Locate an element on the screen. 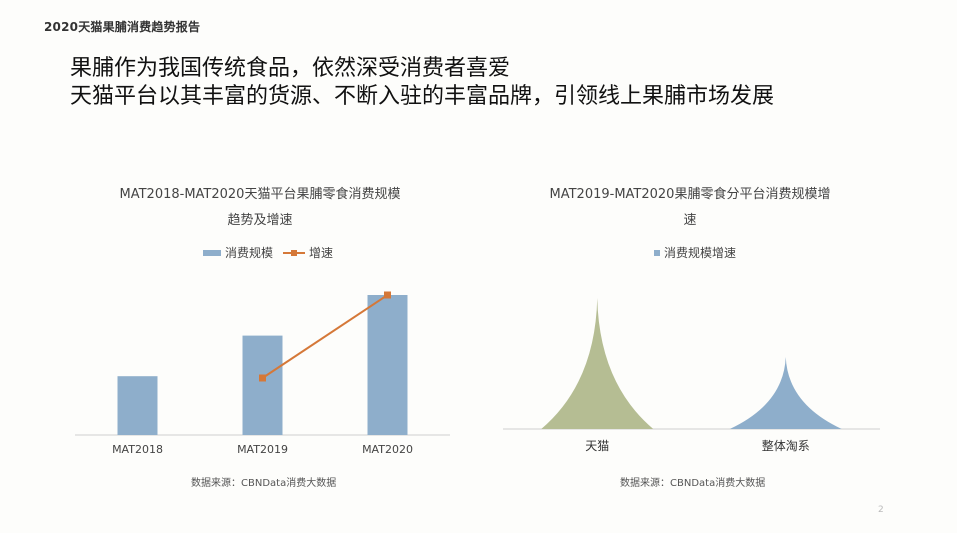 This screenshot has width=957, height=533. chart1-growth-line is located at coordinates (325, 336).